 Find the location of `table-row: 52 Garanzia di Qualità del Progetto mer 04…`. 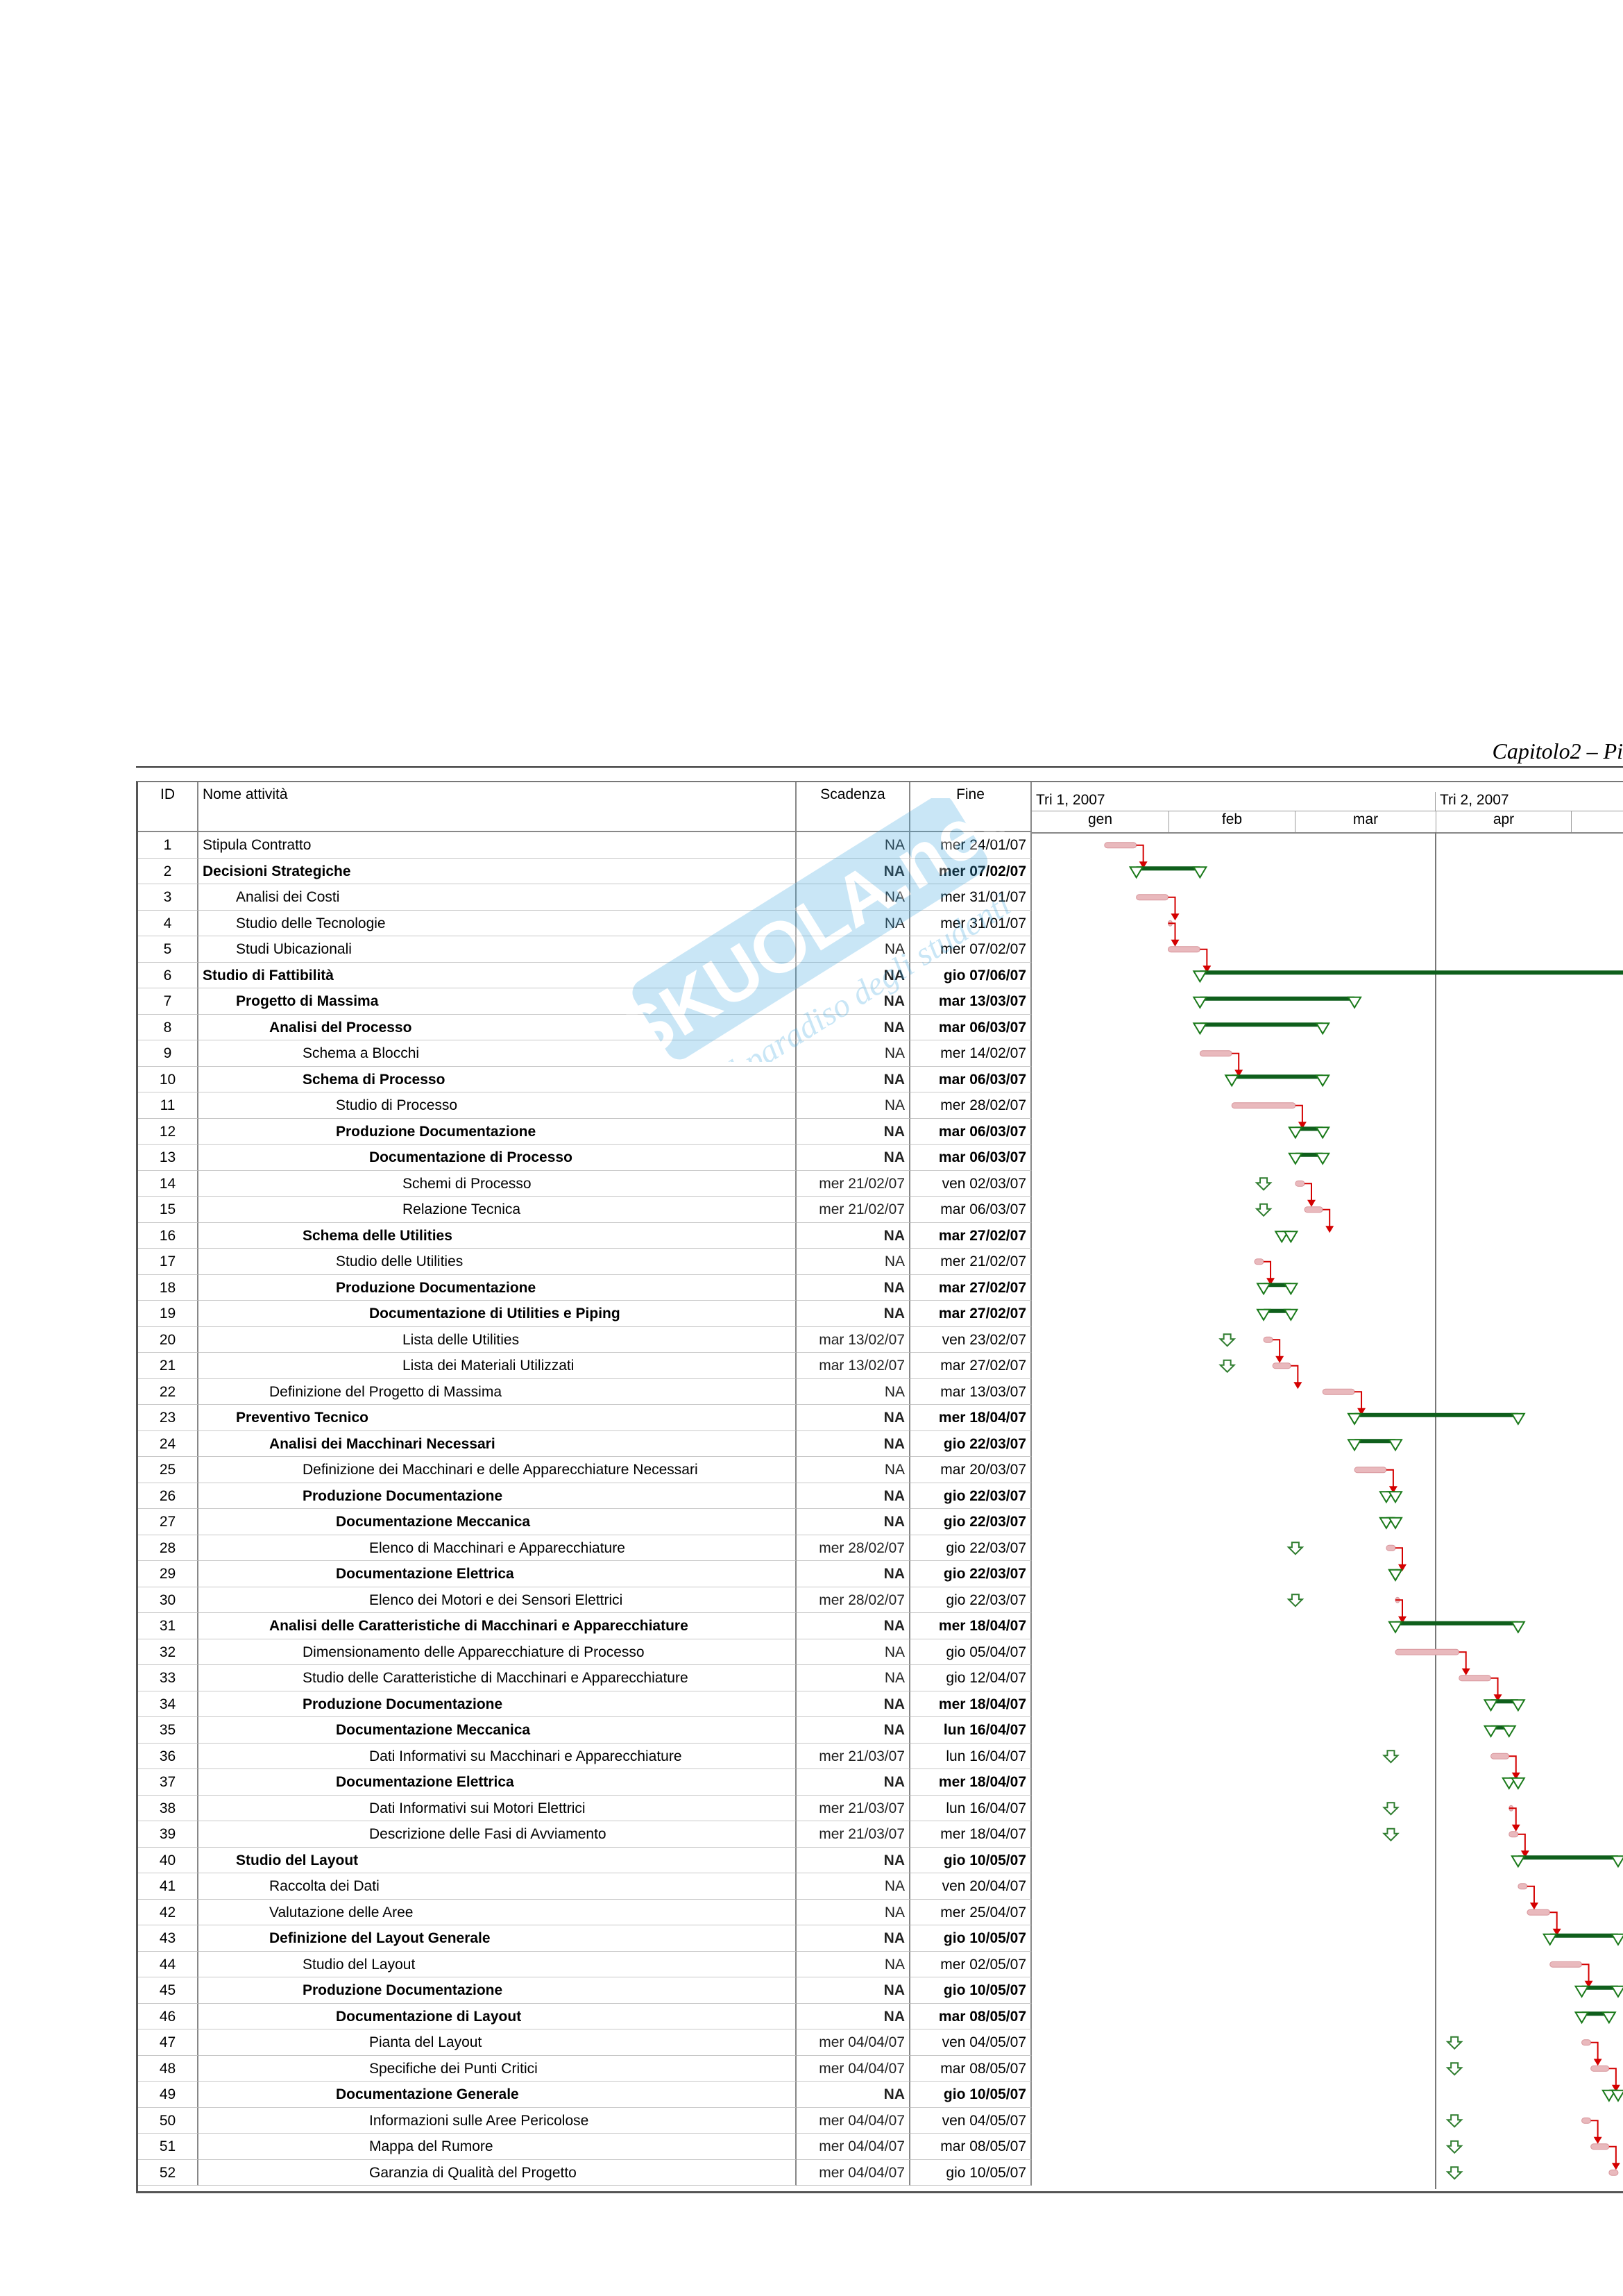

table-row: 52 Garanzia di Qualità del Progetto mer 04… is located at coordinates (881, 2172).